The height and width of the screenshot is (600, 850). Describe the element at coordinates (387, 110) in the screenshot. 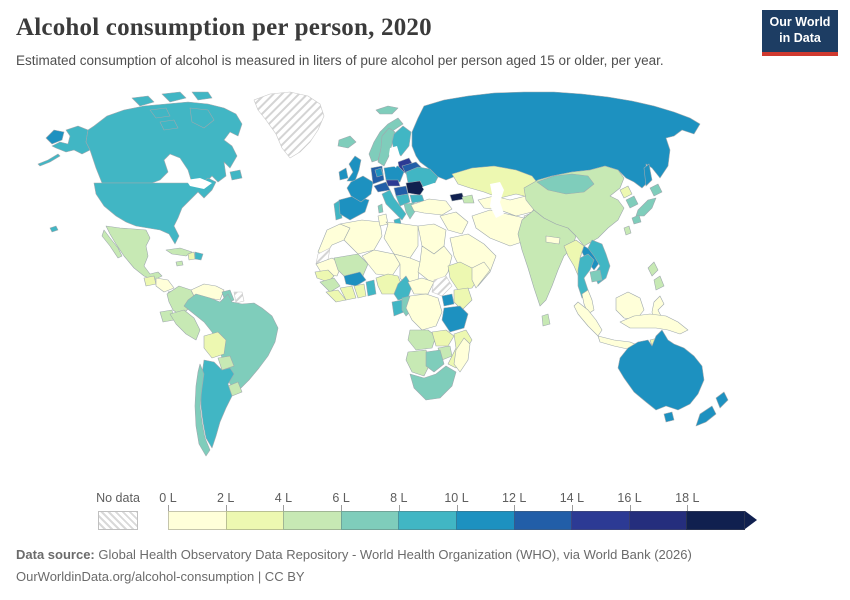

I see `region-svalbard` at that location.